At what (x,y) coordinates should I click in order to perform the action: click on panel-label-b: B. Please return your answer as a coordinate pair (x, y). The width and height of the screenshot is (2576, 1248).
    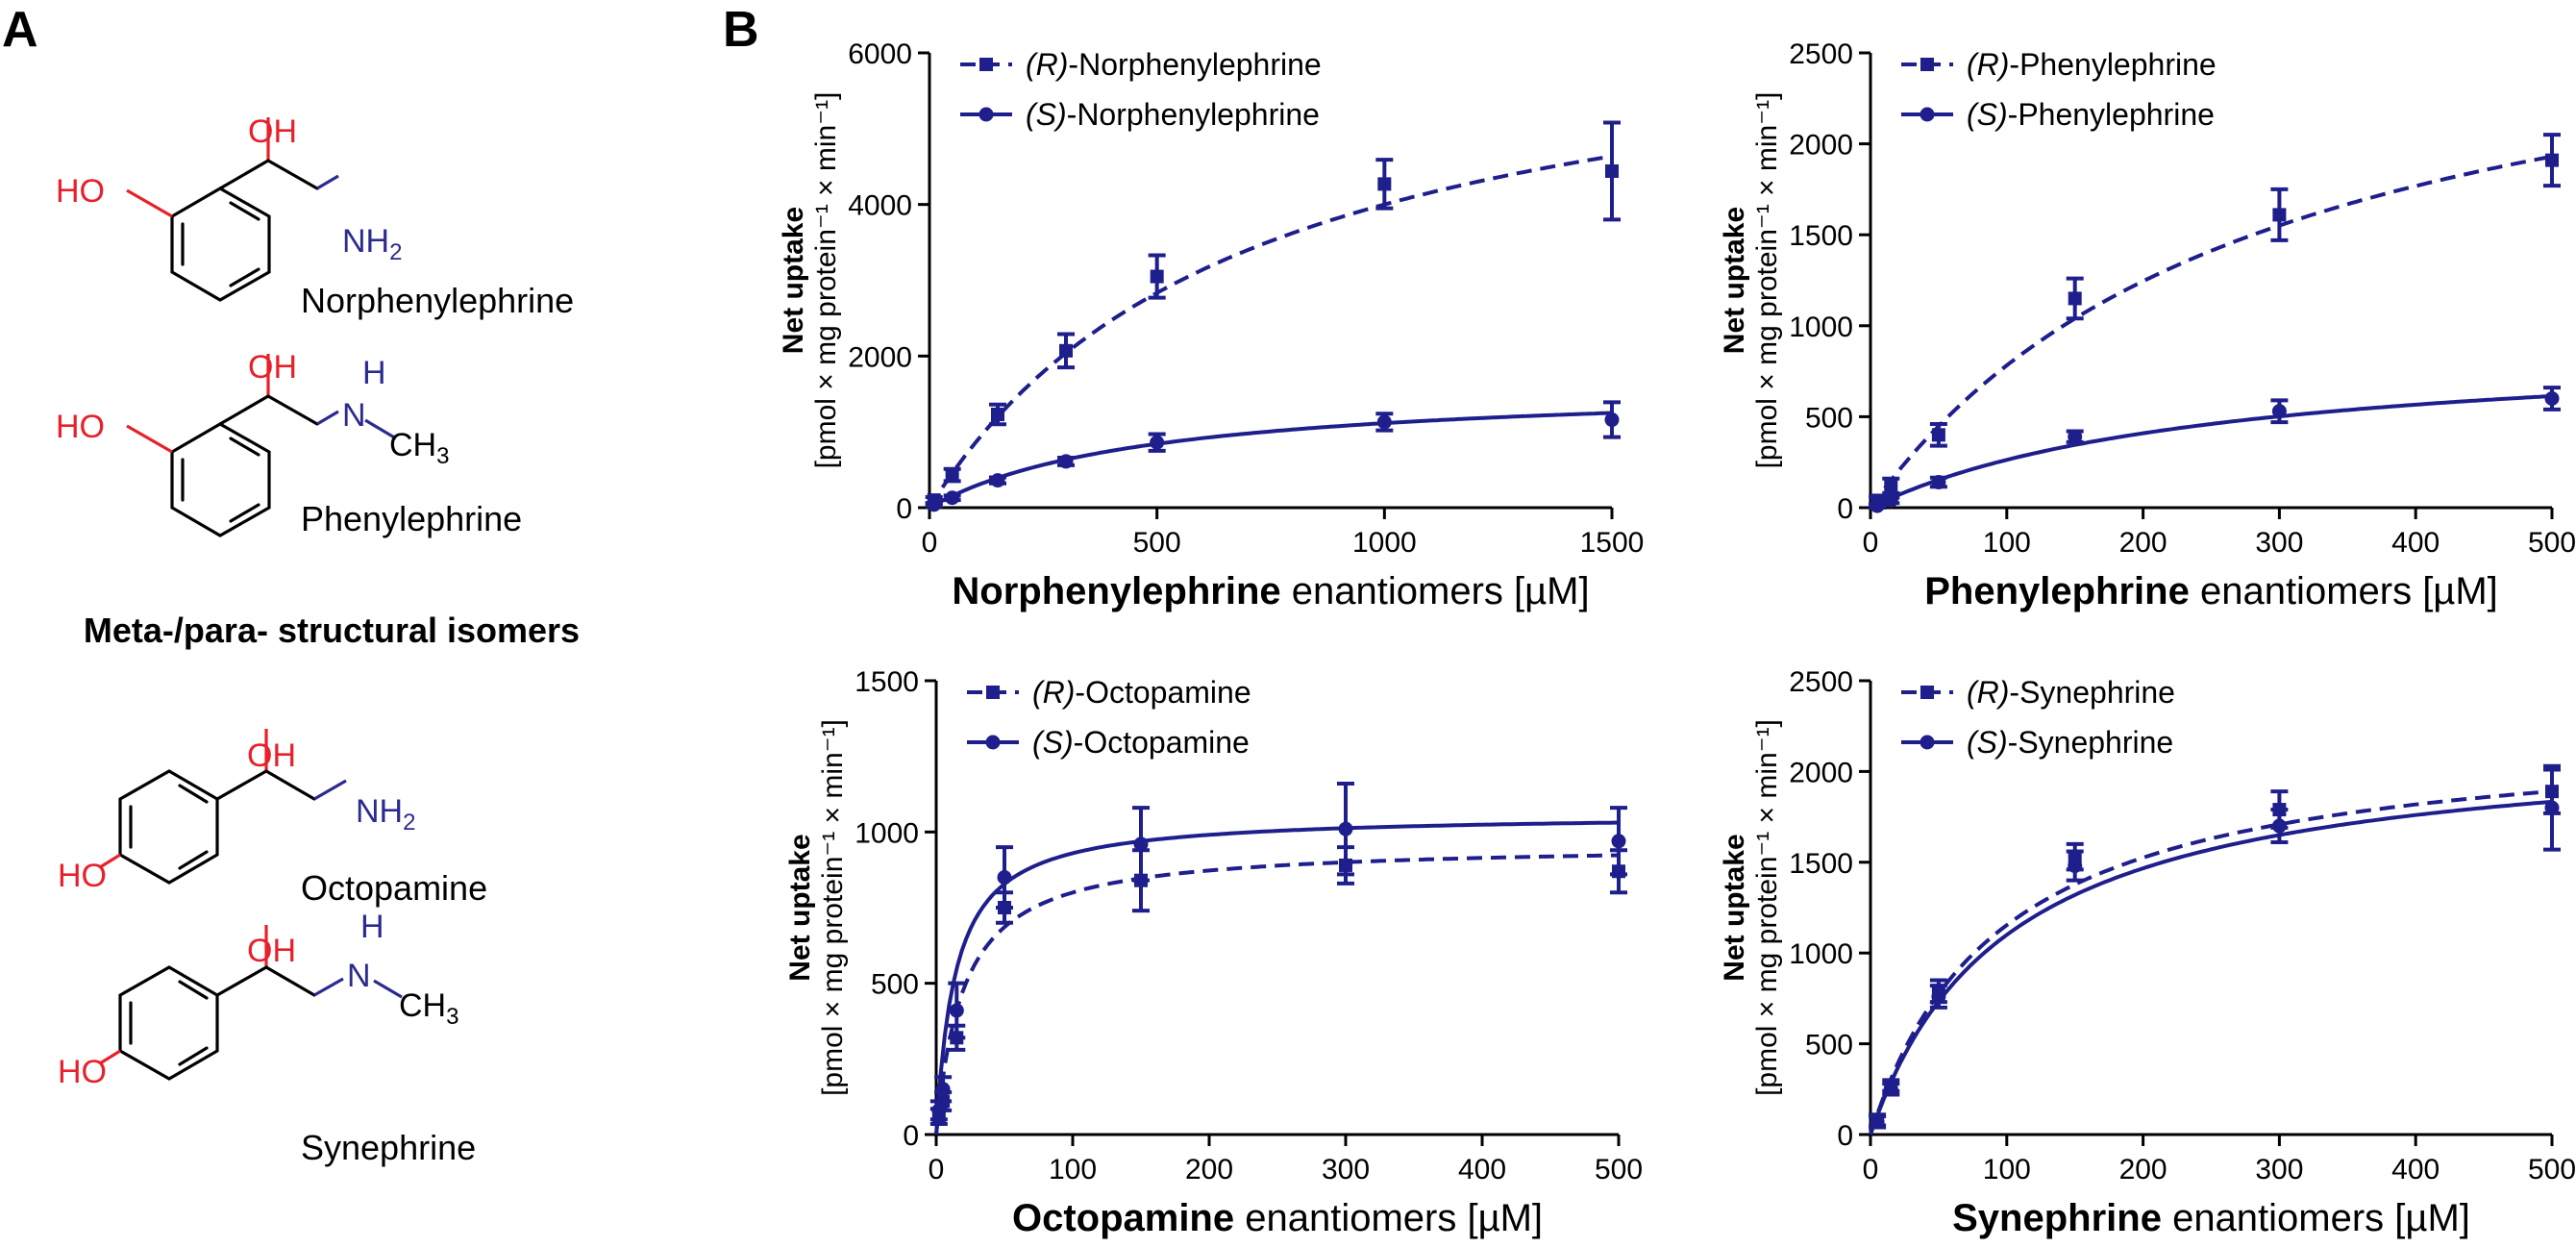
    Looking at the image, I should click on (741, 30).